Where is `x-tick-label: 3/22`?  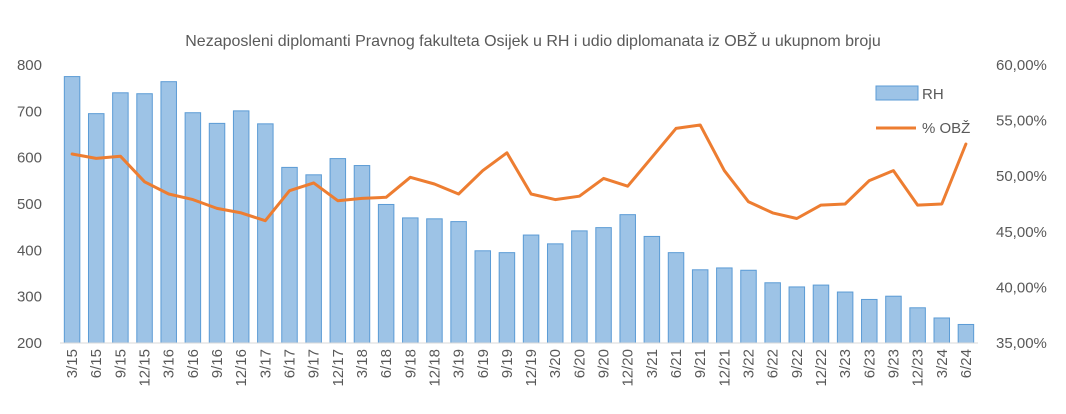
x-tick-label: 3/22 is located at coordinates (749, 363).